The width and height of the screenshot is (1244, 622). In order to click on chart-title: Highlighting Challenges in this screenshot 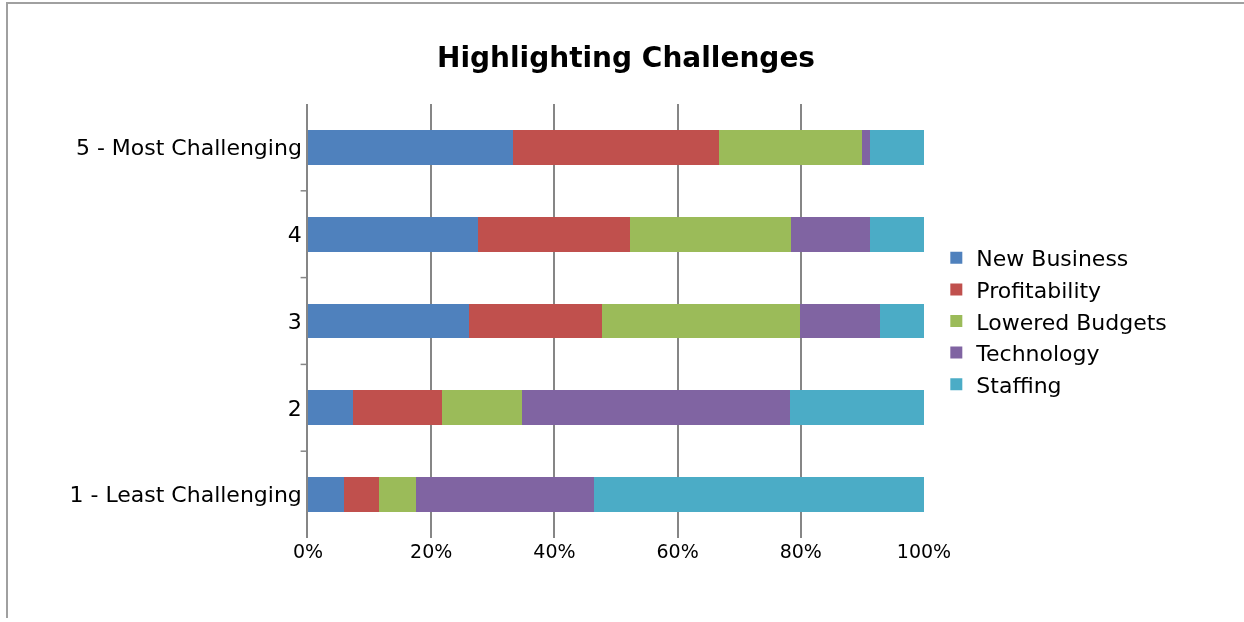, I will do `click(626, 57)`.